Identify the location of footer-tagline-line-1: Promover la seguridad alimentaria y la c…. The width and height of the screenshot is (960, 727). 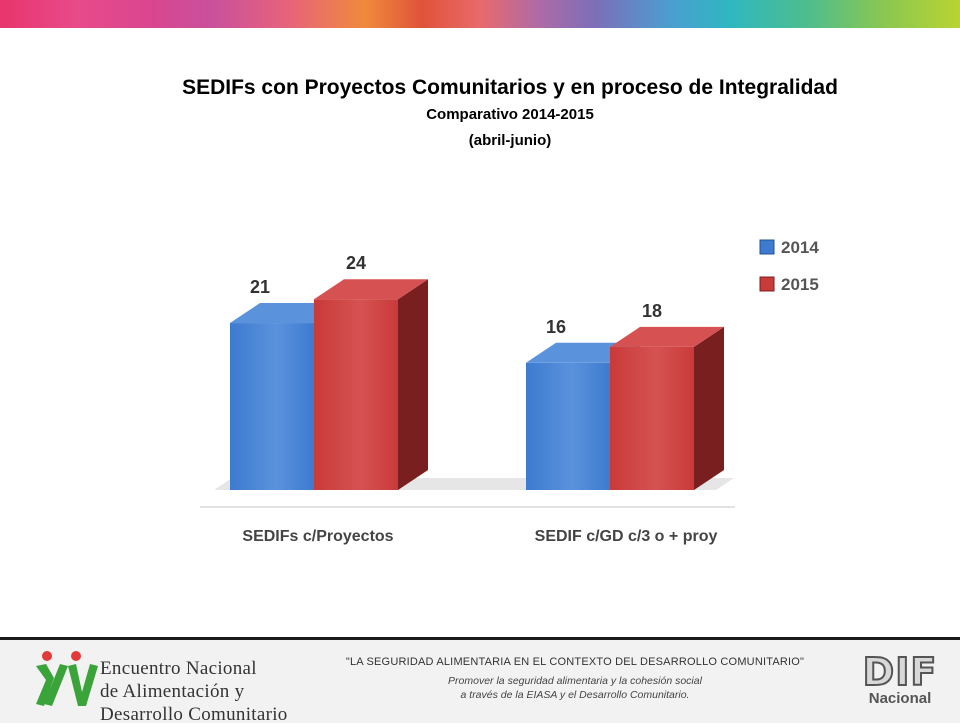
(575, 681).